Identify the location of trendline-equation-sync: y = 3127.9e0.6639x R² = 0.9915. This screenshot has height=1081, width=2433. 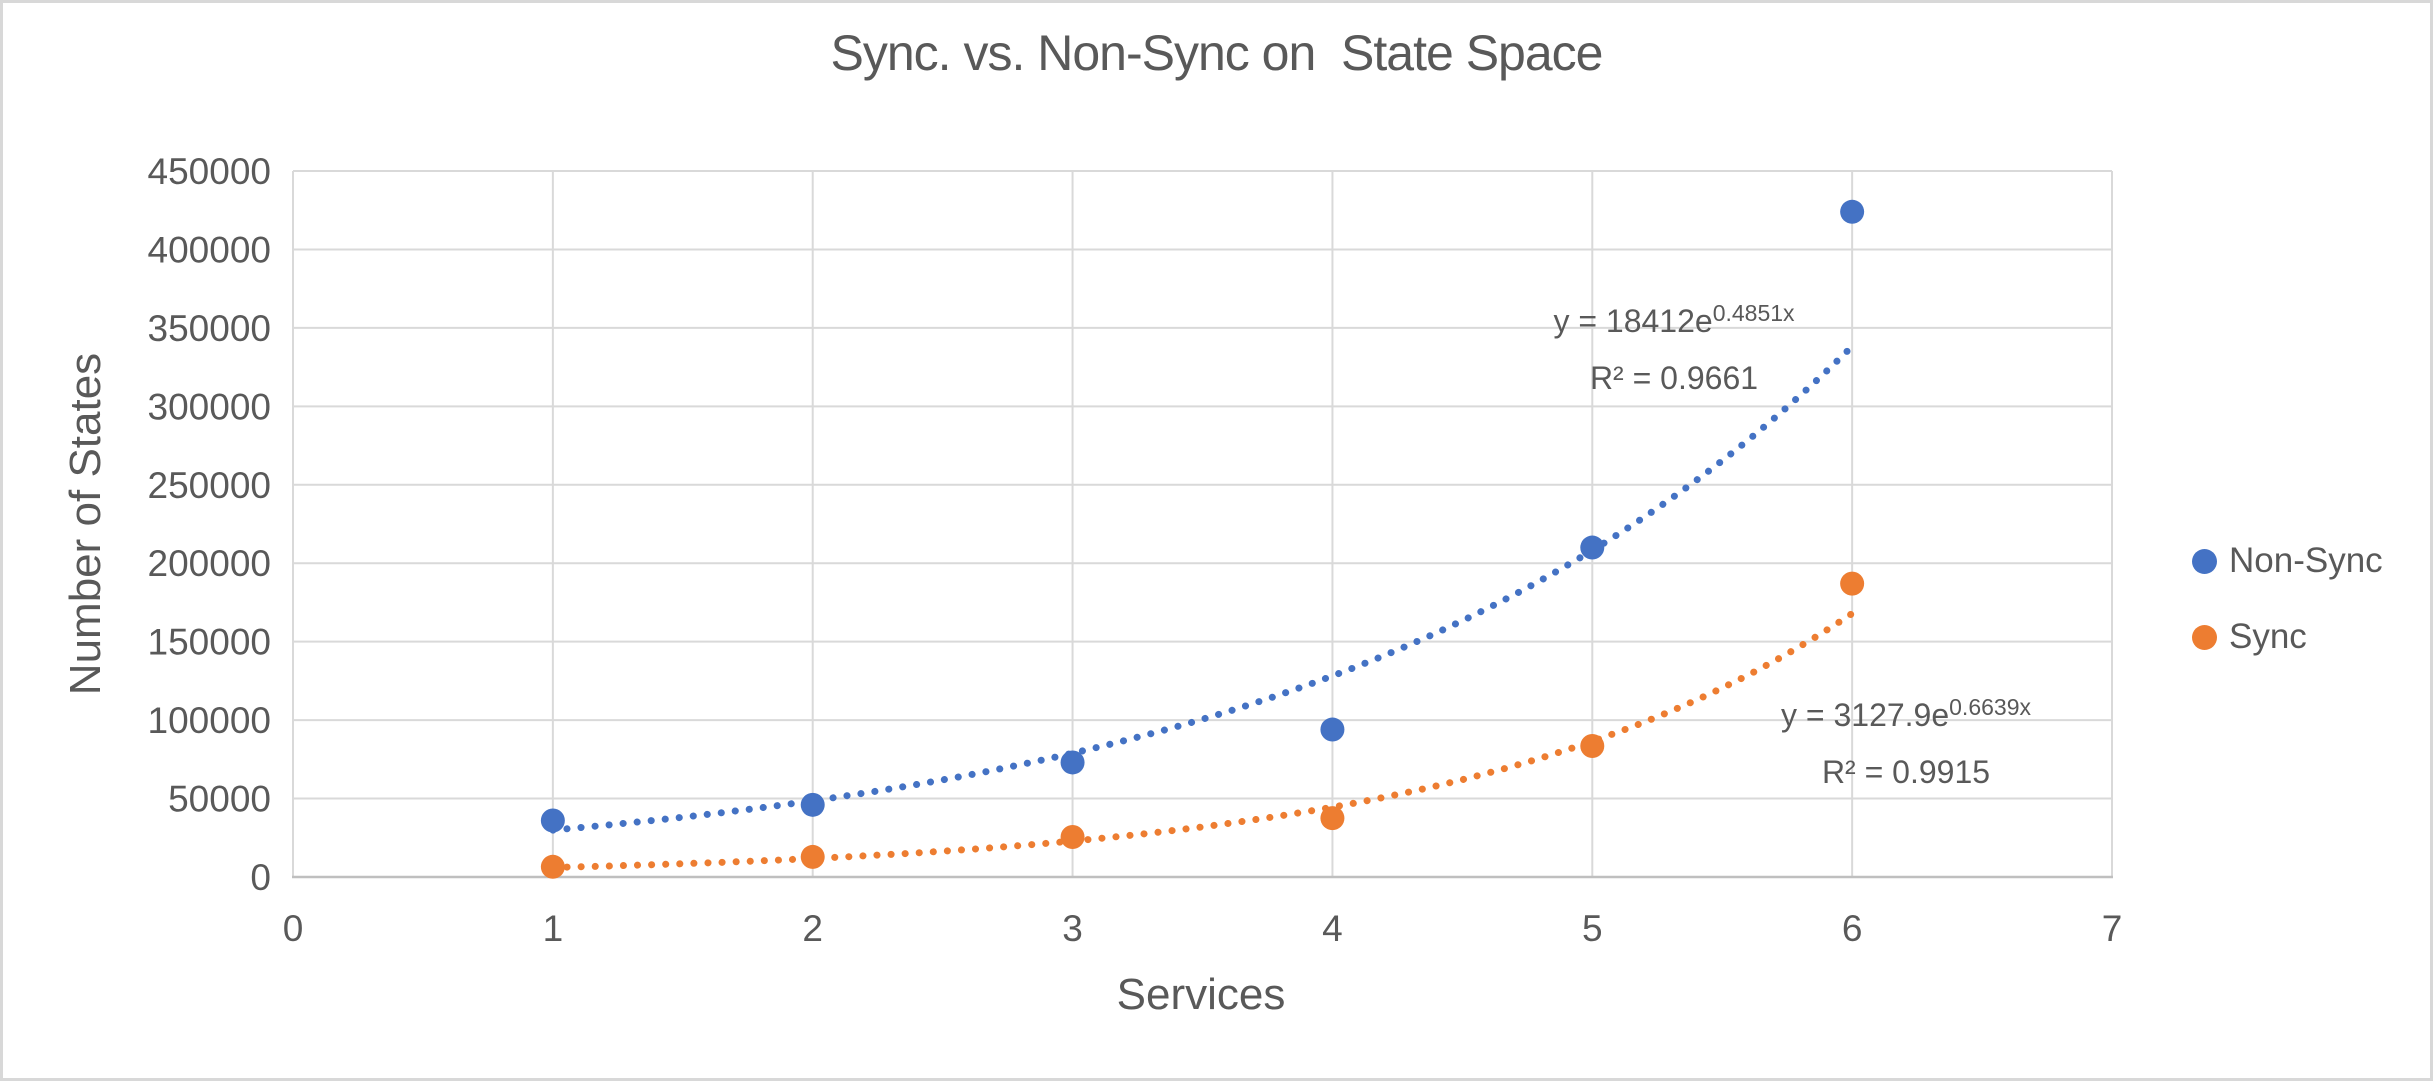
(1906, 743).